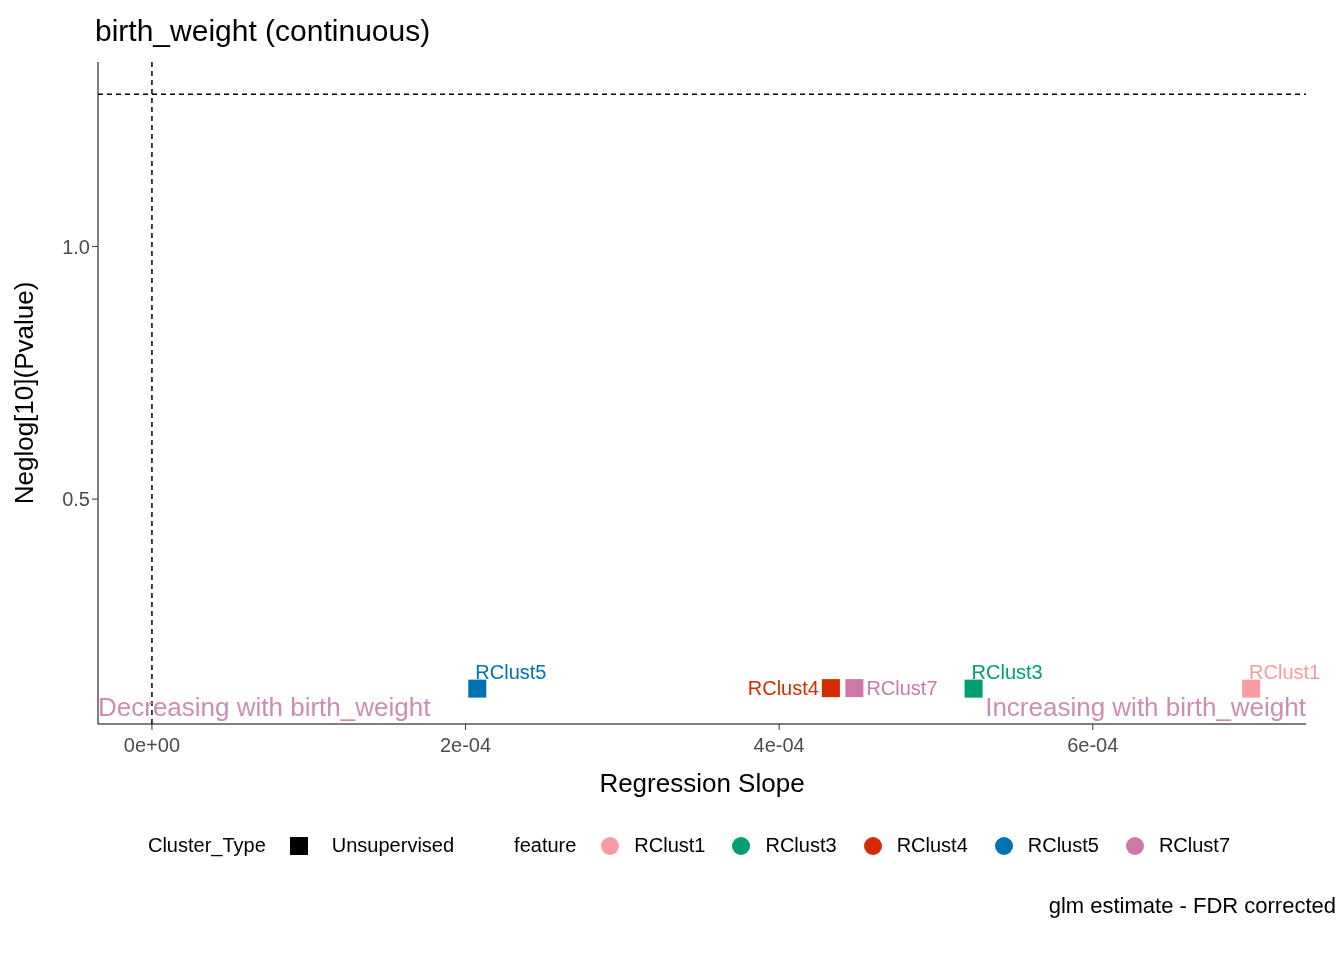 The height and width of the screenshot is (960, 1344). What do you see at coordinates (669, 845) in the screenshot?
I see `legend-label: RClust1` at bounding box center [669, 845].